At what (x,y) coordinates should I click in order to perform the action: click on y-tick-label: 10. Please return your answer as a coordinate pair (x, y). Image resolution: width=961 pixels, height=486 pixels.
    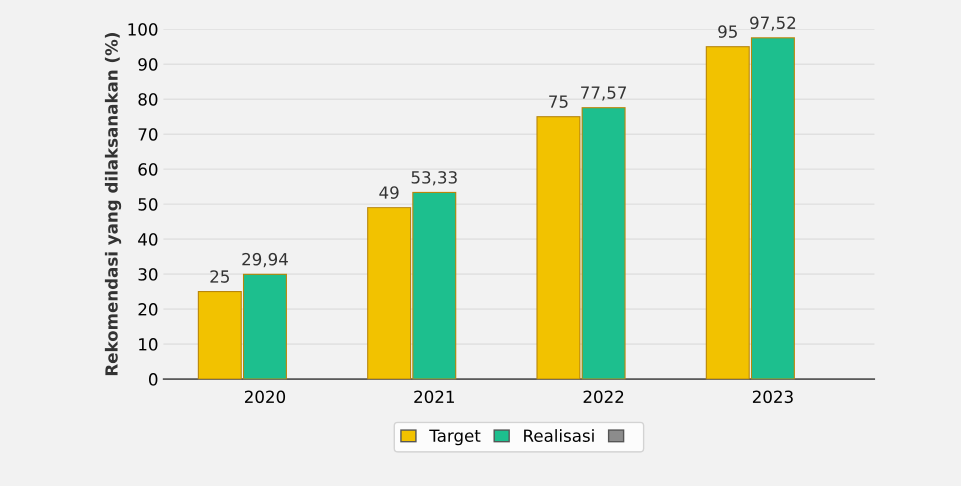
    Looking at the image, I should click on (148, 344).